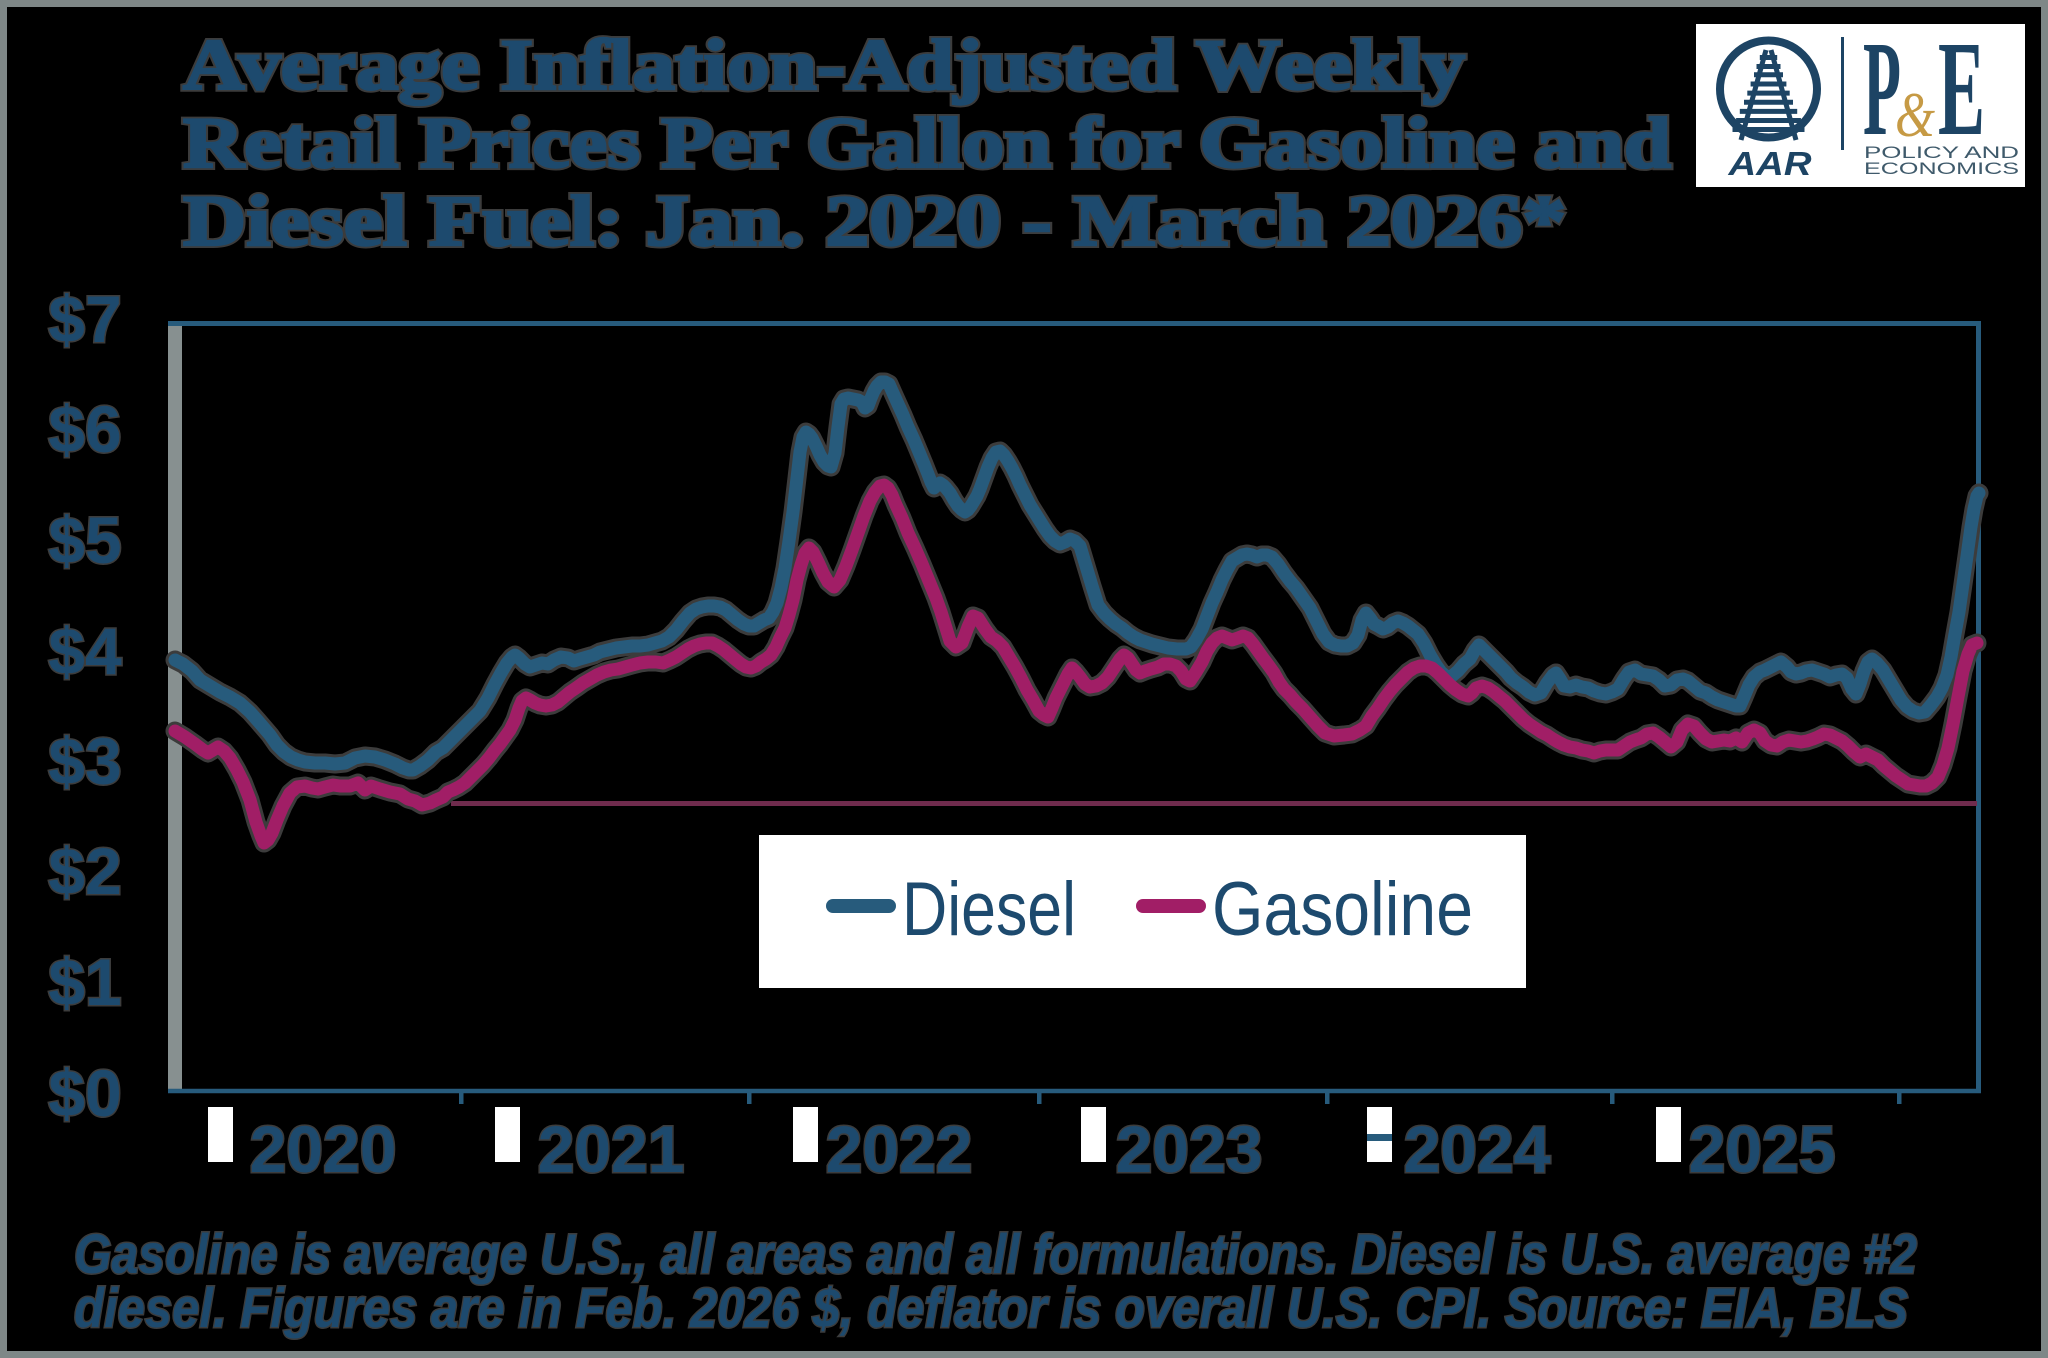 The width and height of the screenshot is (2048, 1358). I want to click on svg-text: E, so click(1961, 89).